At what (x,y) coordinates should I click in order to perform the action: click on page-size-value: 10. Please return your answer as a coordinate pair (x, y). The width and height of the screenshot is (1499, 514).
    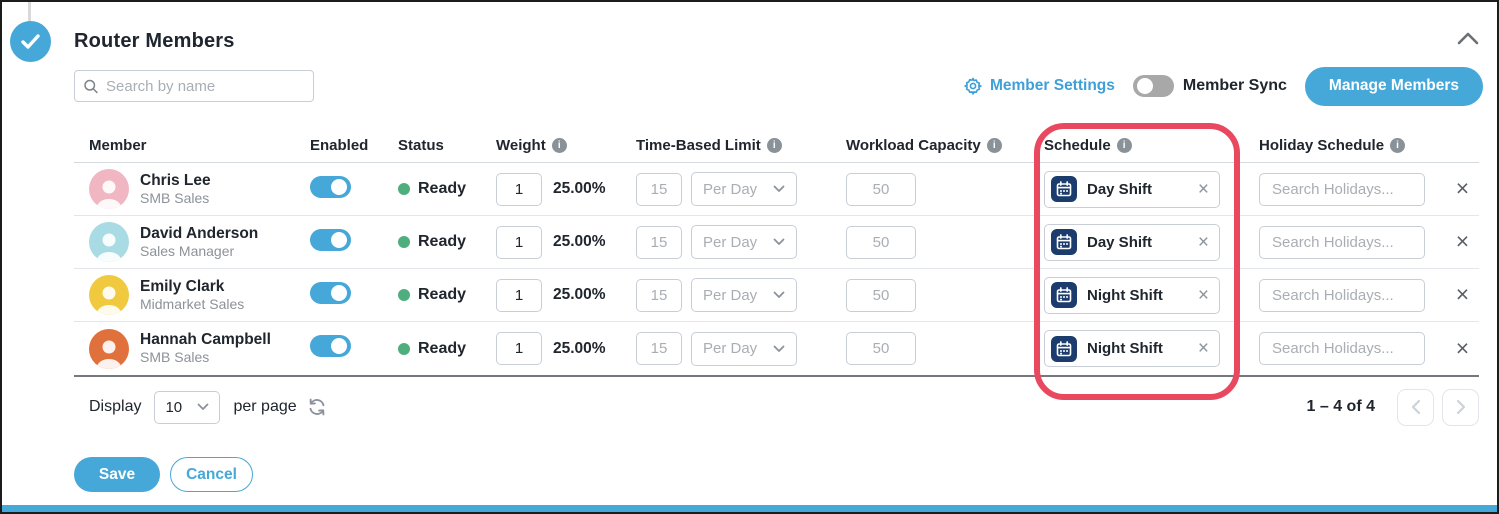
    Looking at the image, I should click on (174, 407).